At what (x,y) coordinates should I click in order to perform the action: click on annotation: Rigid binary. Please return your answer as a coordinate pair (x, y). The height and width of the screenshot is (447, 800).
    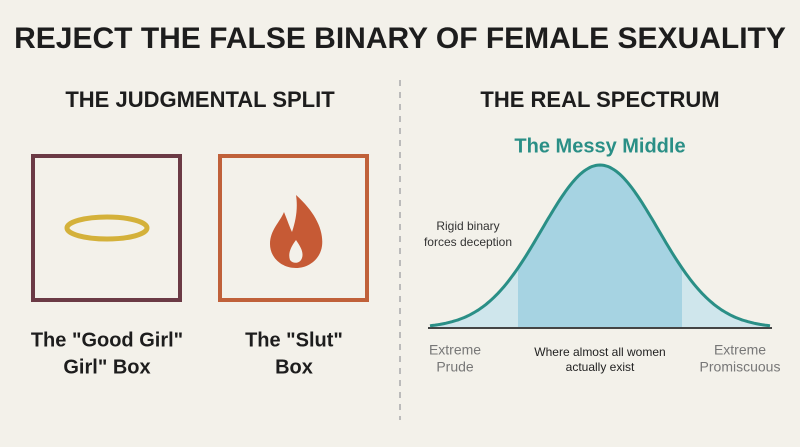
    Looking at the image, I should click on (467, 226).